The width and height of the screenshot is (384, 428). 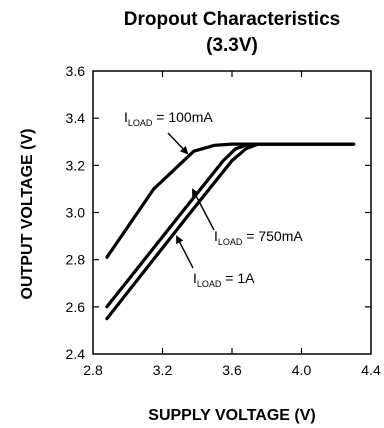 What do you see at coordinates (231, 415) in the screenshot?
I see `x-axis-label: SUPPLY VOLTAGE (V)` at bounding box center [231, 415].